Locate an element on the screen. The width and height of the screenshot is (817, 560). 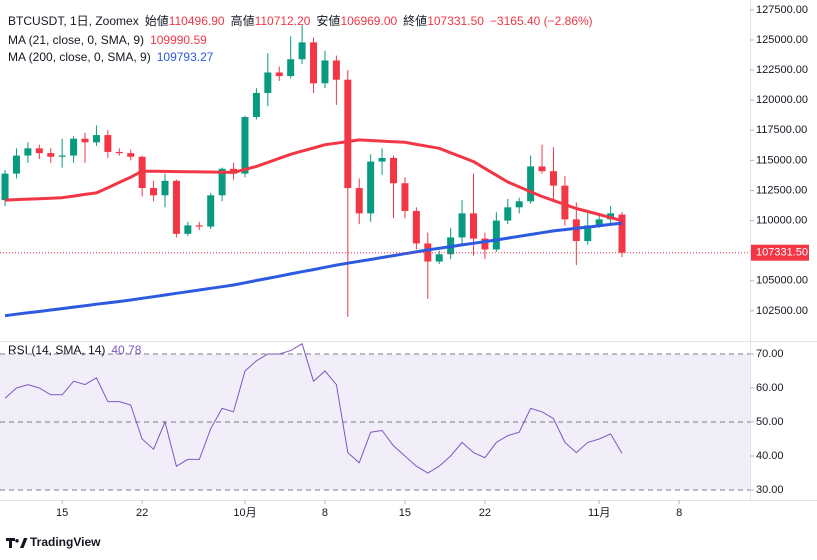
y-tick-label: 117500.00 is located at coordinates (781, 130).